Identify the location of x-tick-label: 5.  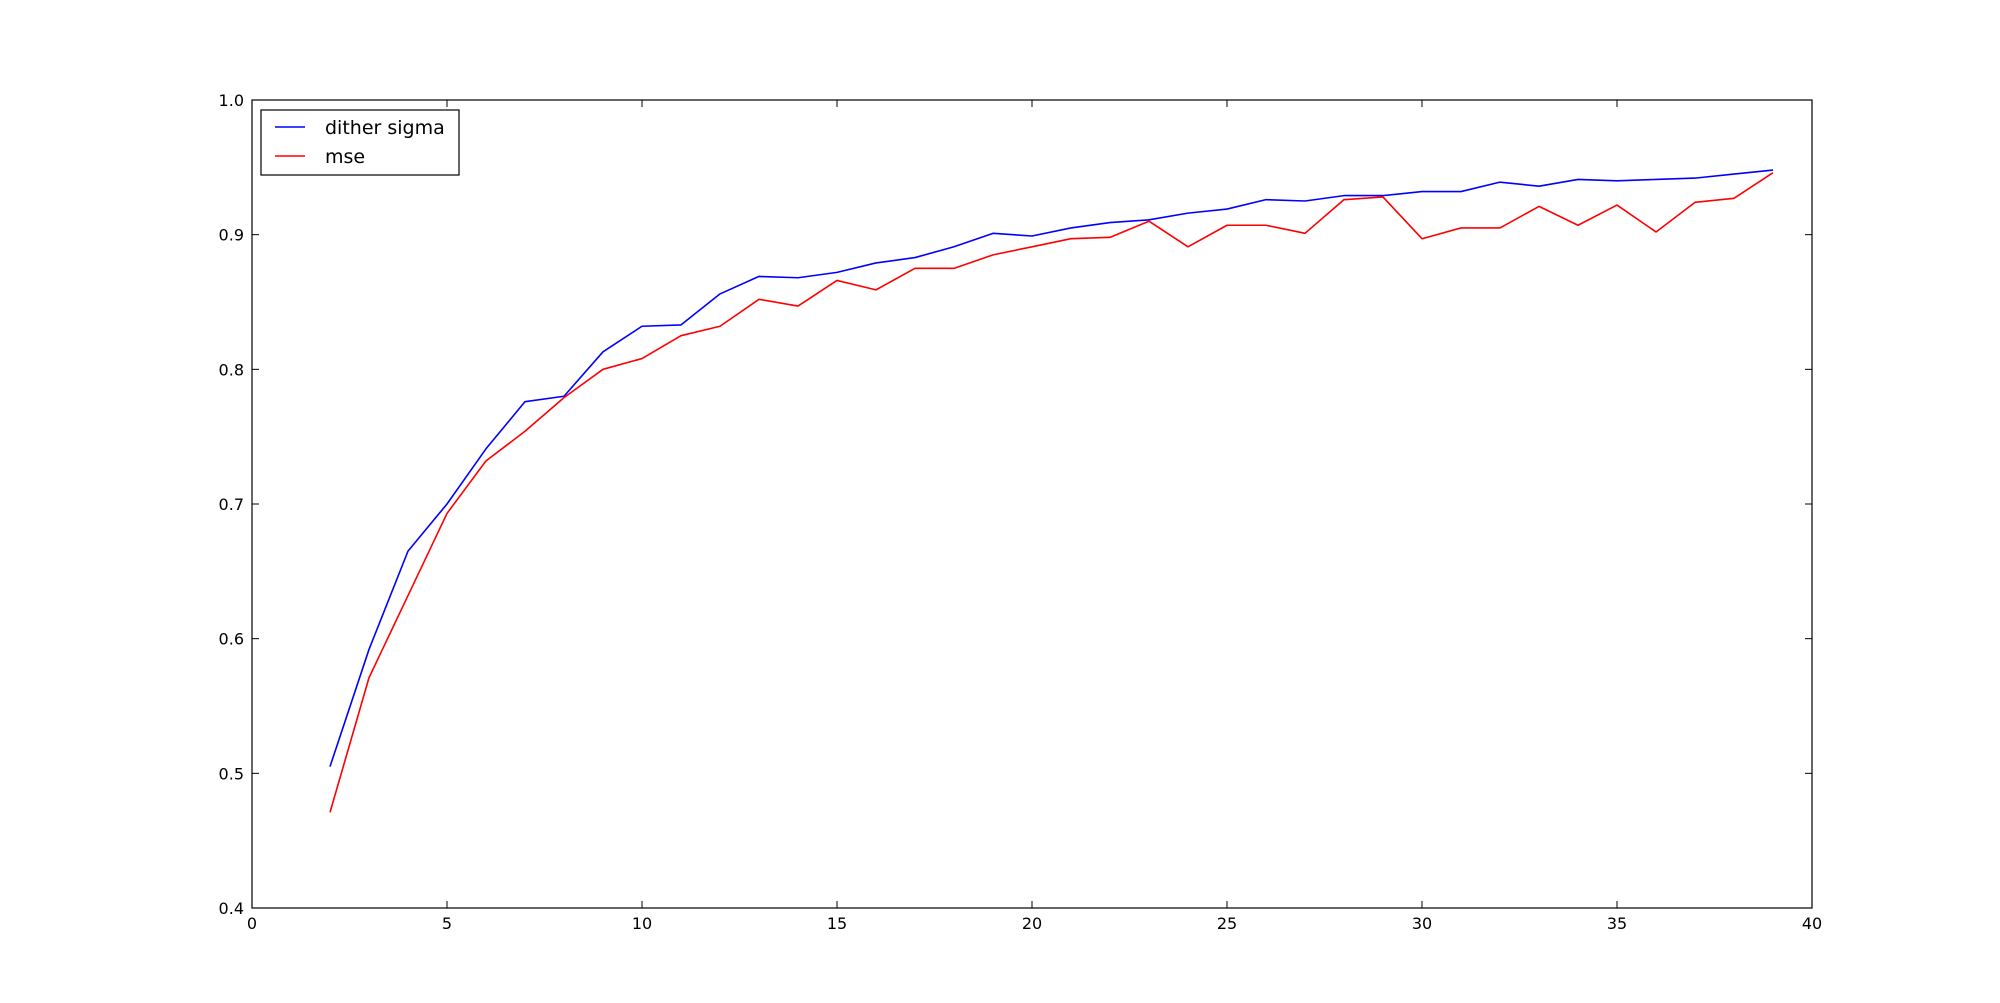
(447, 923).